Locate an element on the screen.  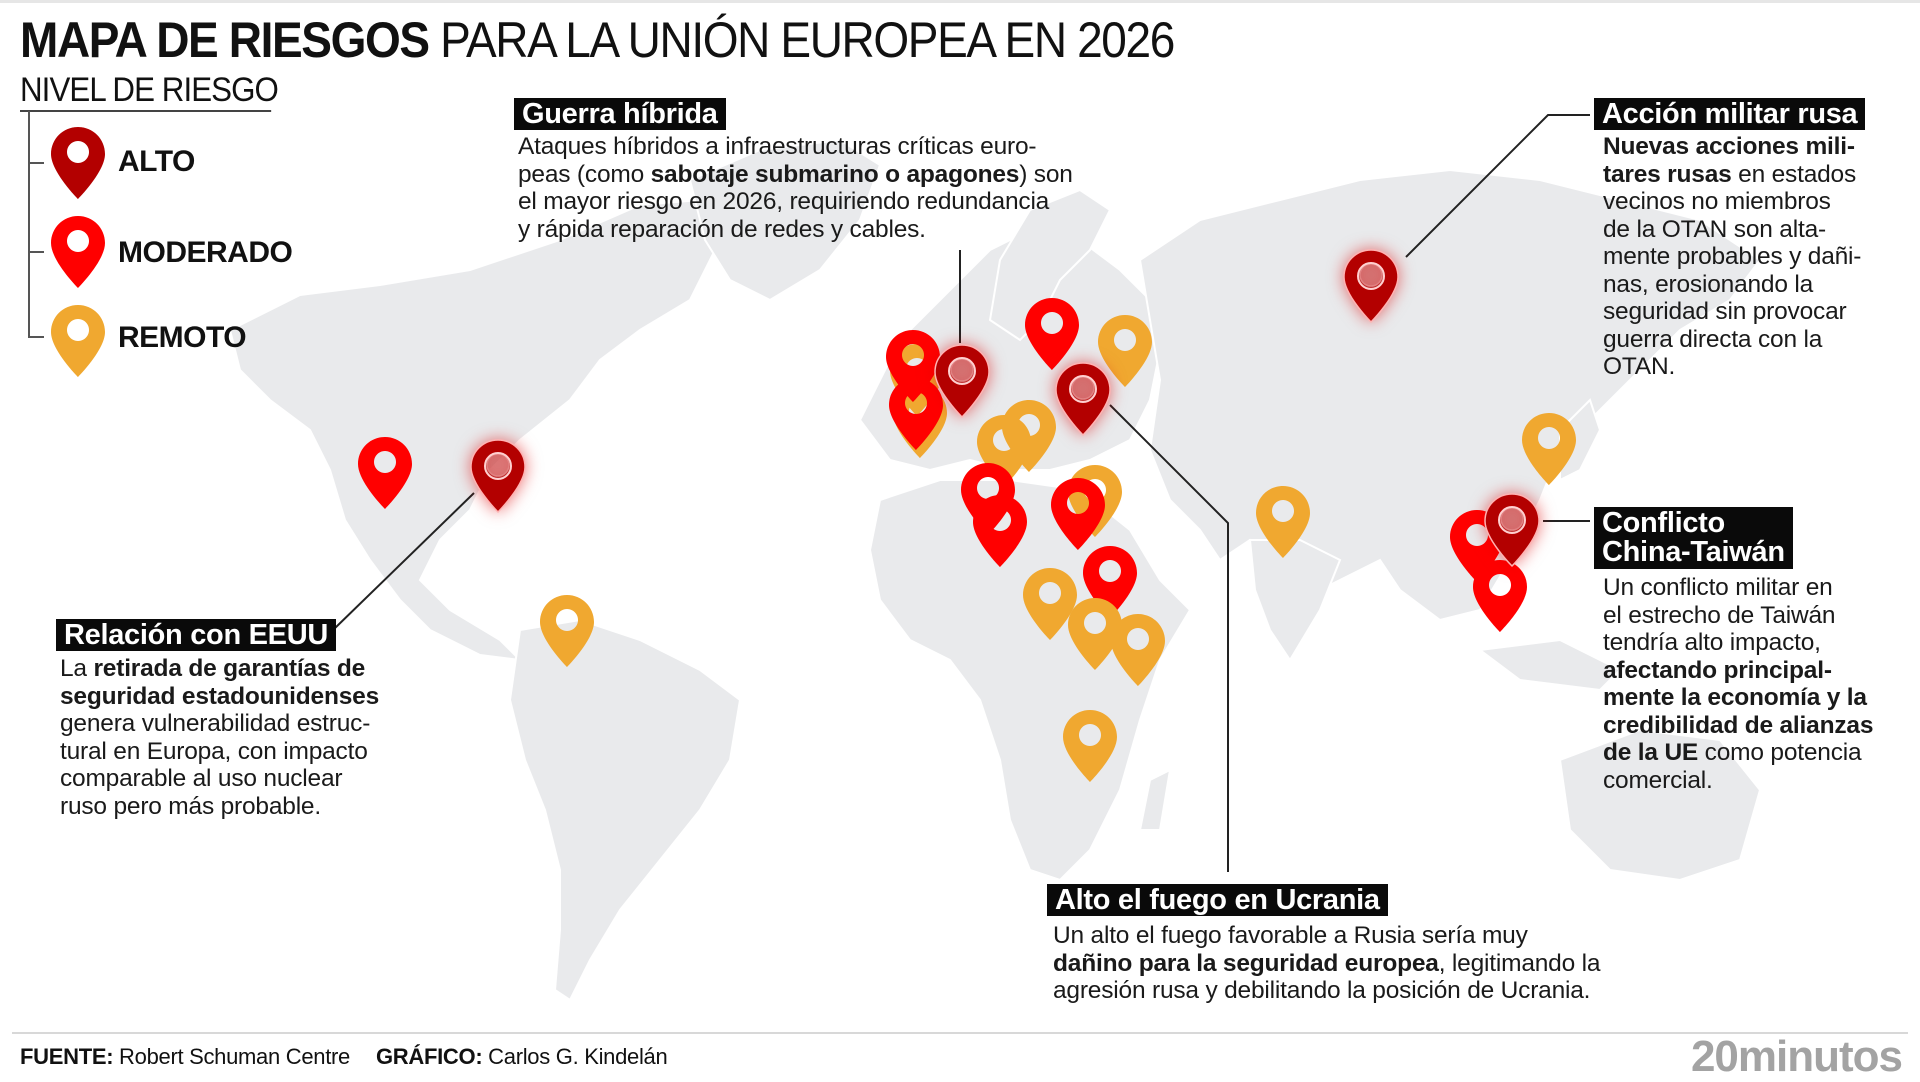
legend-label-moderado: MODERADO is located at coordinates (205, 252).